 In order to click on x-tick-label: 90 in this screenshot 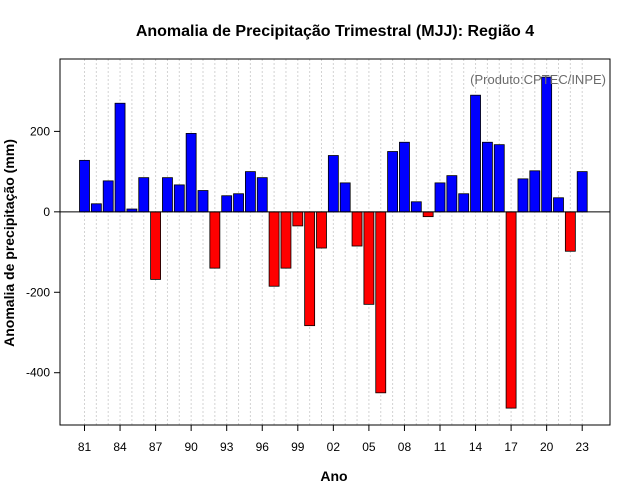, I will do `click(191, 447)`.